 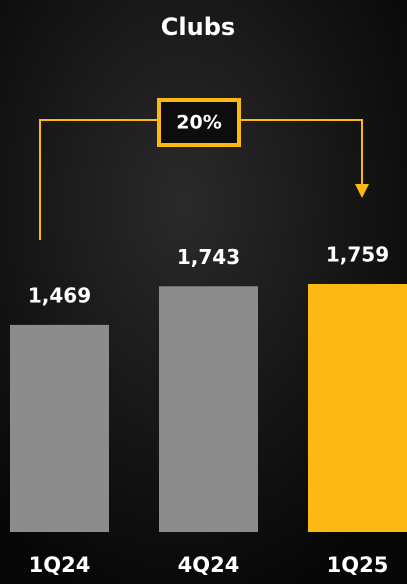 What do you see at coordinates (60, 565) in the screenshot?
I see `x-tick-label: 1Q24` at bounding box center [60, 565].